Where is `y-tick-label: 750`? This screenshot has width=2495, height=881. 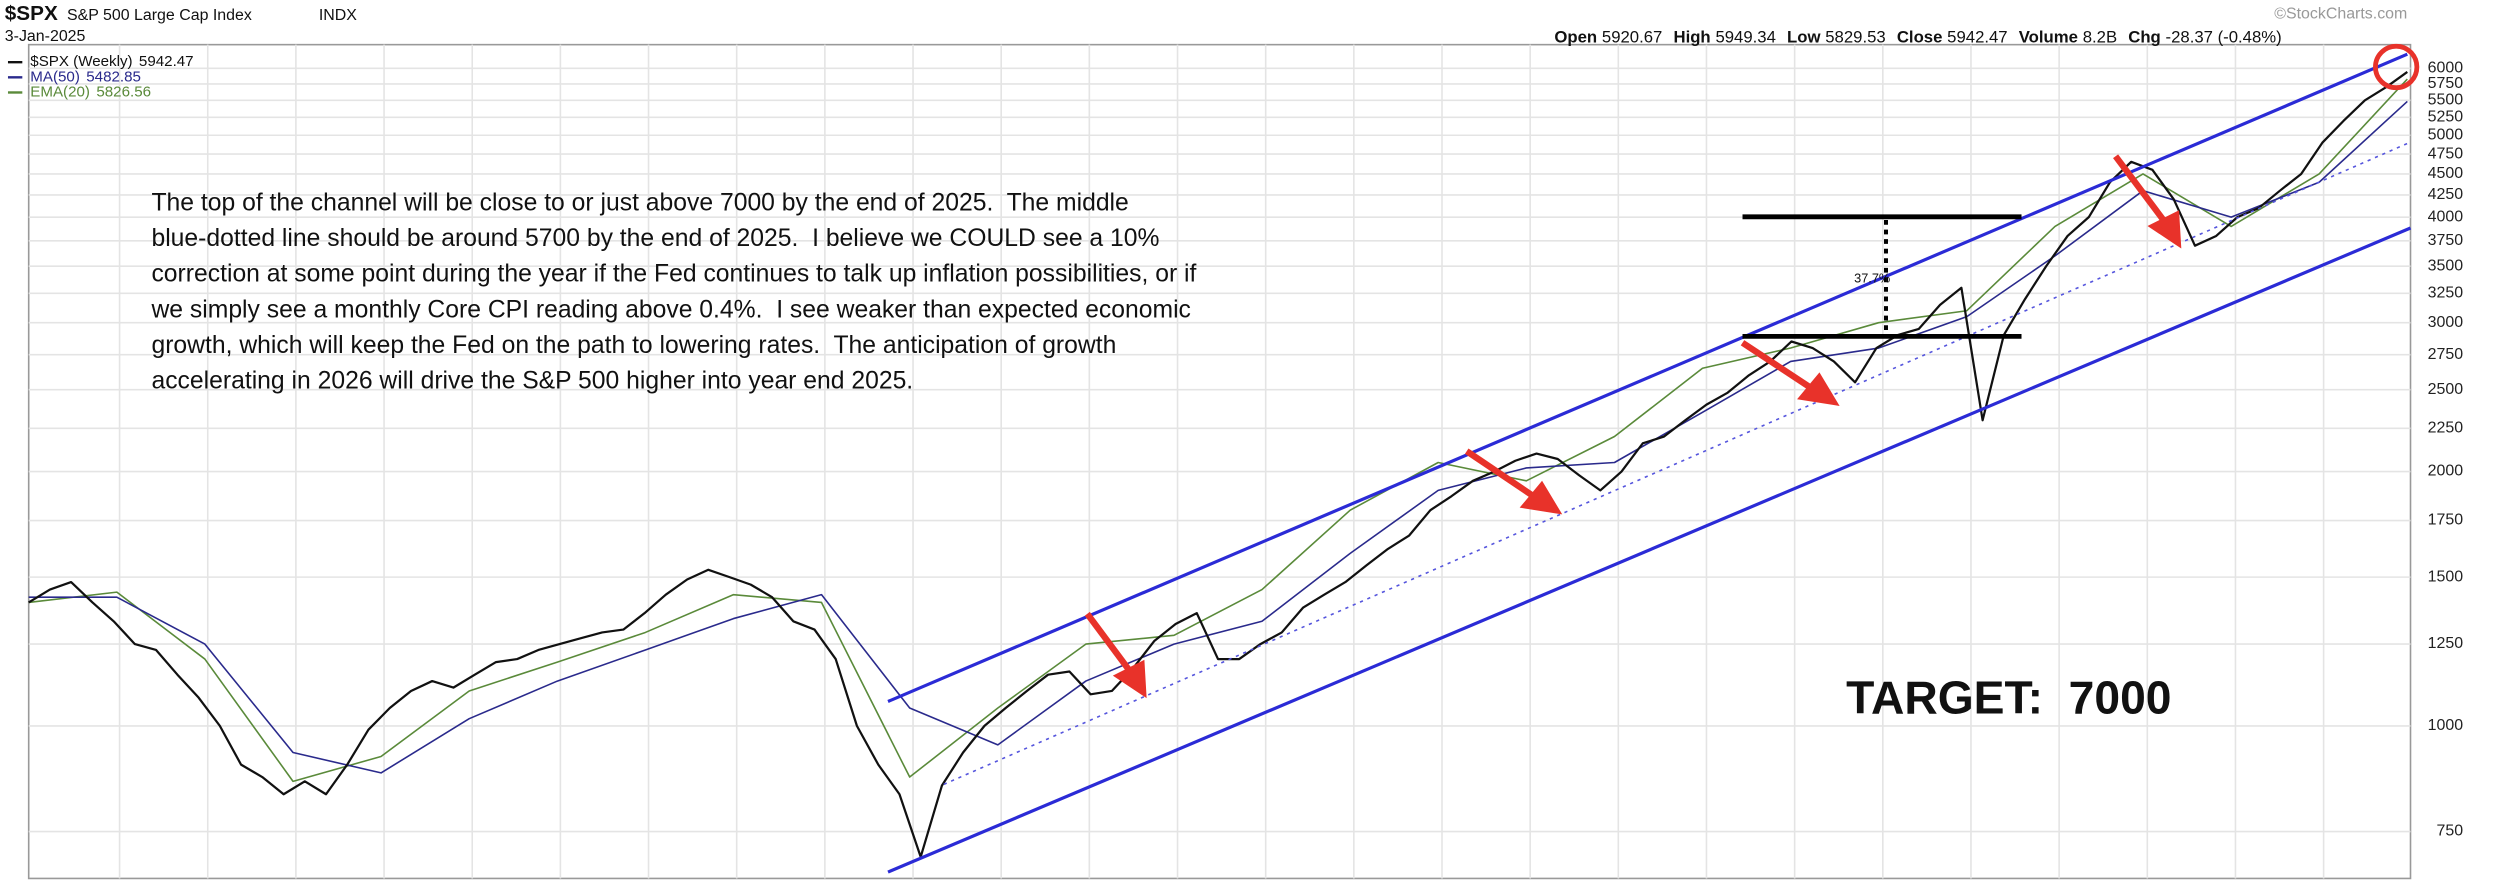 y-tick-label: 750 is located at coordinates (2450, 831).